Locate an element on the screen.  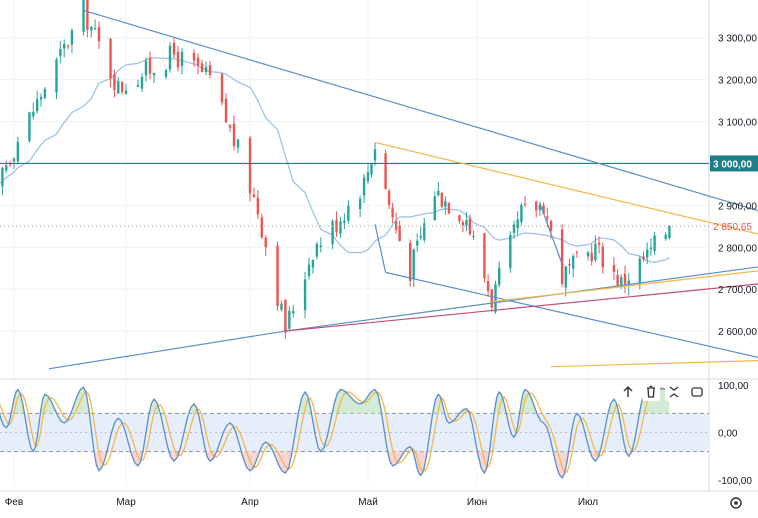
settings-button is located at coordinates (736, 503).